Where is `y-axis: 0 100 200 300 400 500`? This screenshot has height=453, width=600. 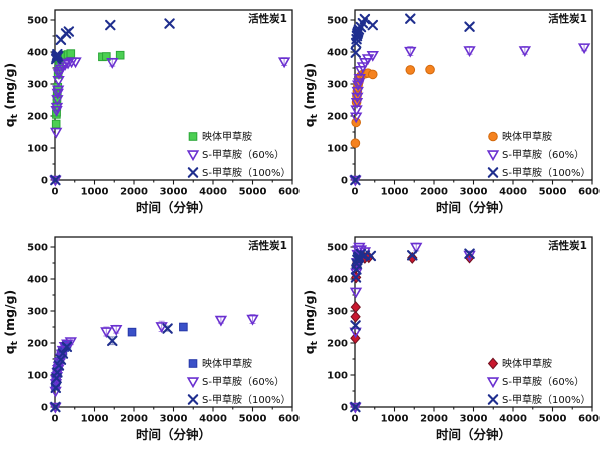
y-axis: 0 100 200 300 400 500 is located at coordinates (341, 101).